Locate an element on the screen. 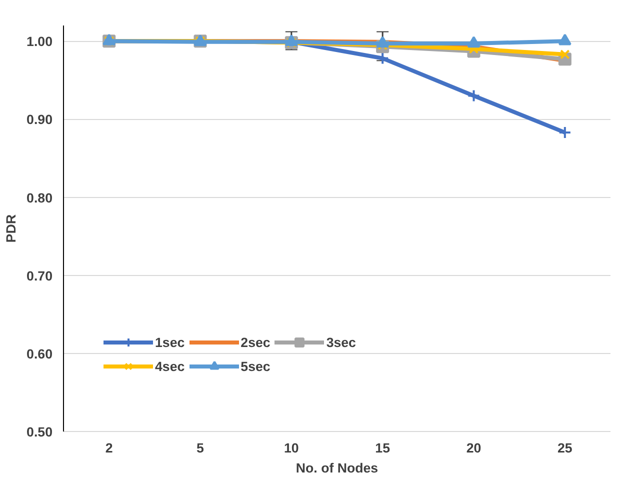 Image resolution: width=636 pixels, height=483 pixels. x-axis-title: No. of Nodes is located at coordinates (337, 468).